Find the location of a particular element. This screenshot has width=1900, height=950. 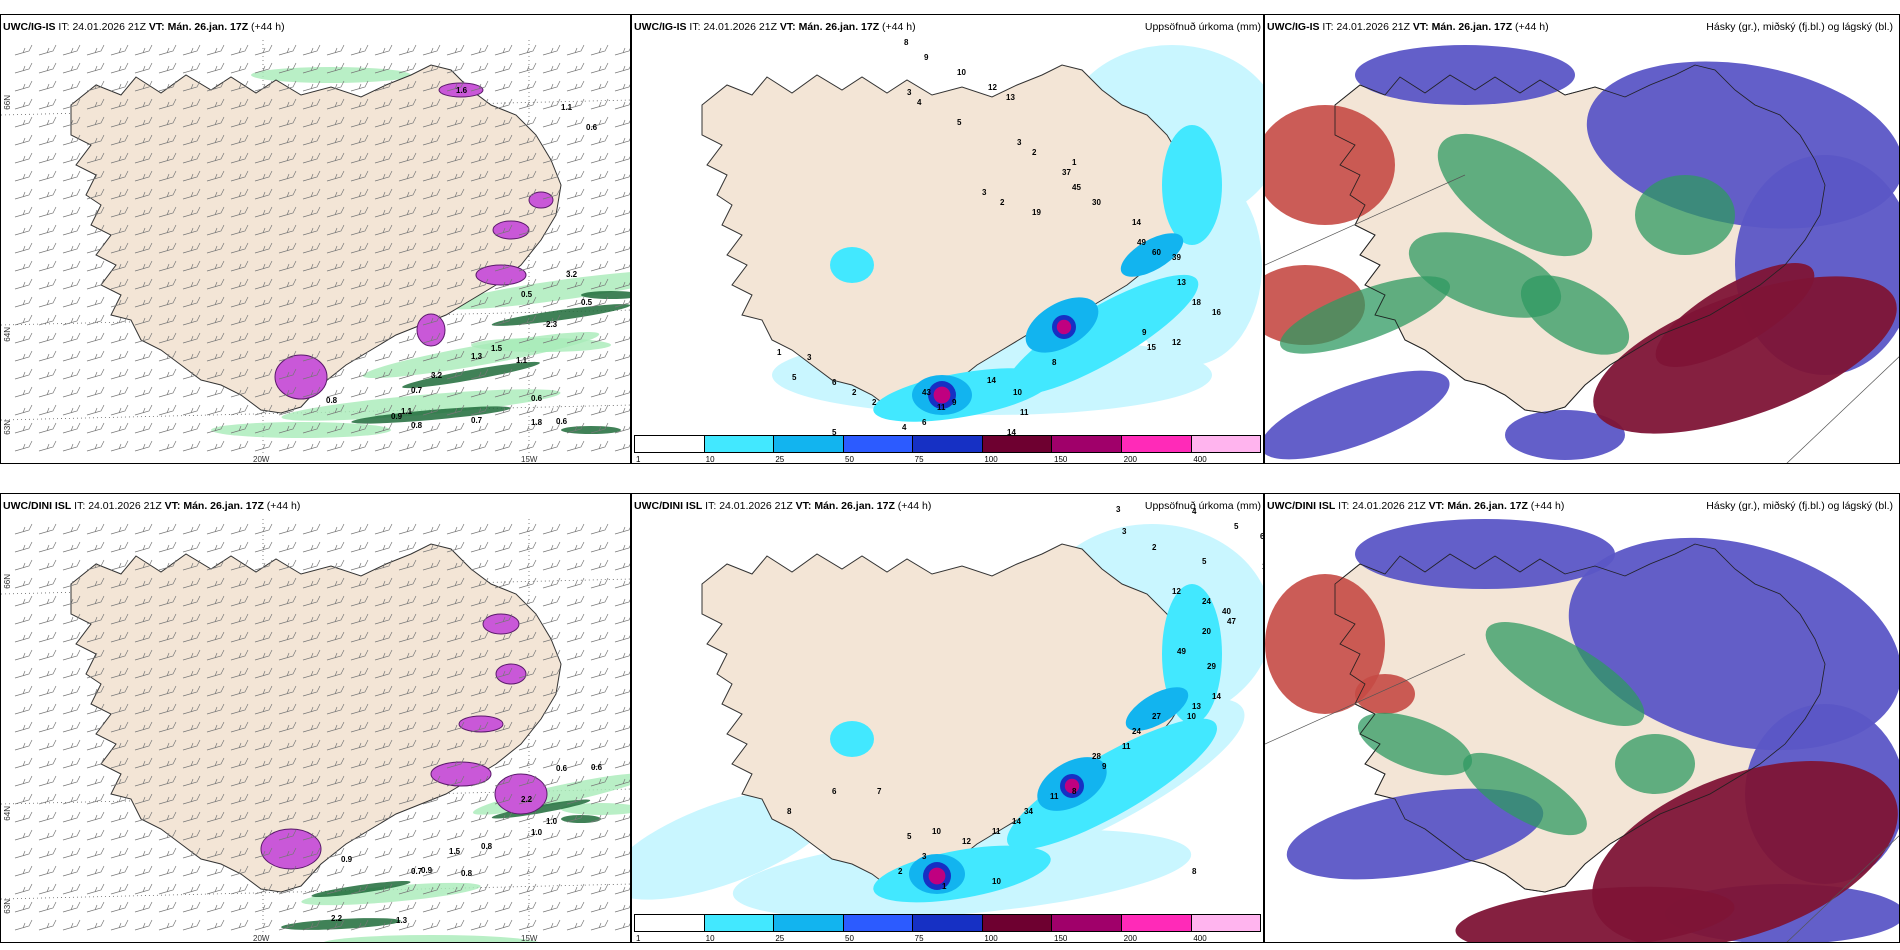

value-label: 0.9 is located at coordinates (397, 416).